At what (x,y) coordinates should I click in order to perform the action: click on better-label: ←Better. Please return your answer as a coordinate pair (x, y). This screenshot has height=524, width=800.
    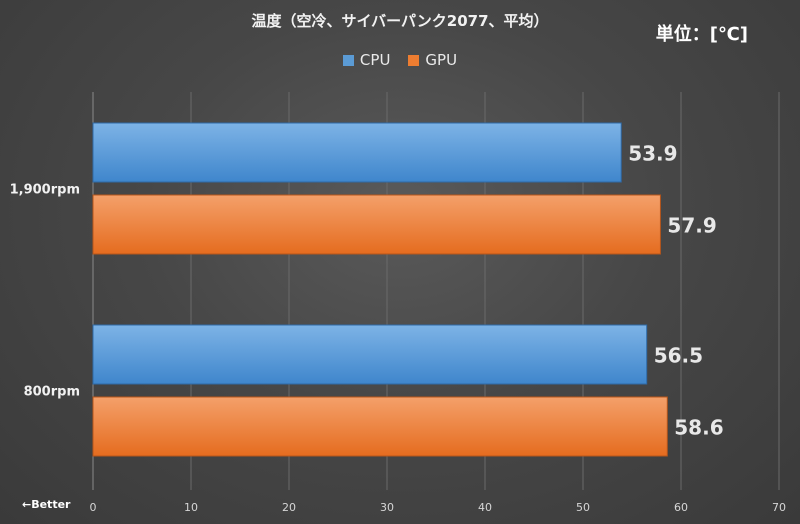
    Looking at the image, I should click on (46, 504).